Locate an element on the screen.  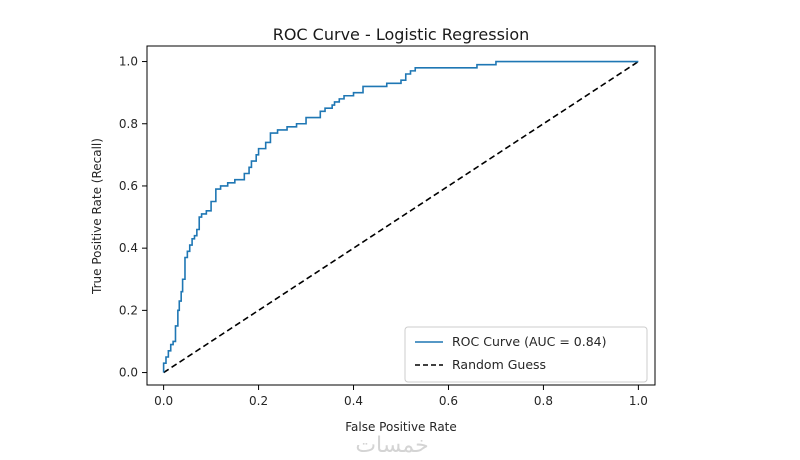
x-axis-label: False Positive Rate is located at coordinates (401, 427).